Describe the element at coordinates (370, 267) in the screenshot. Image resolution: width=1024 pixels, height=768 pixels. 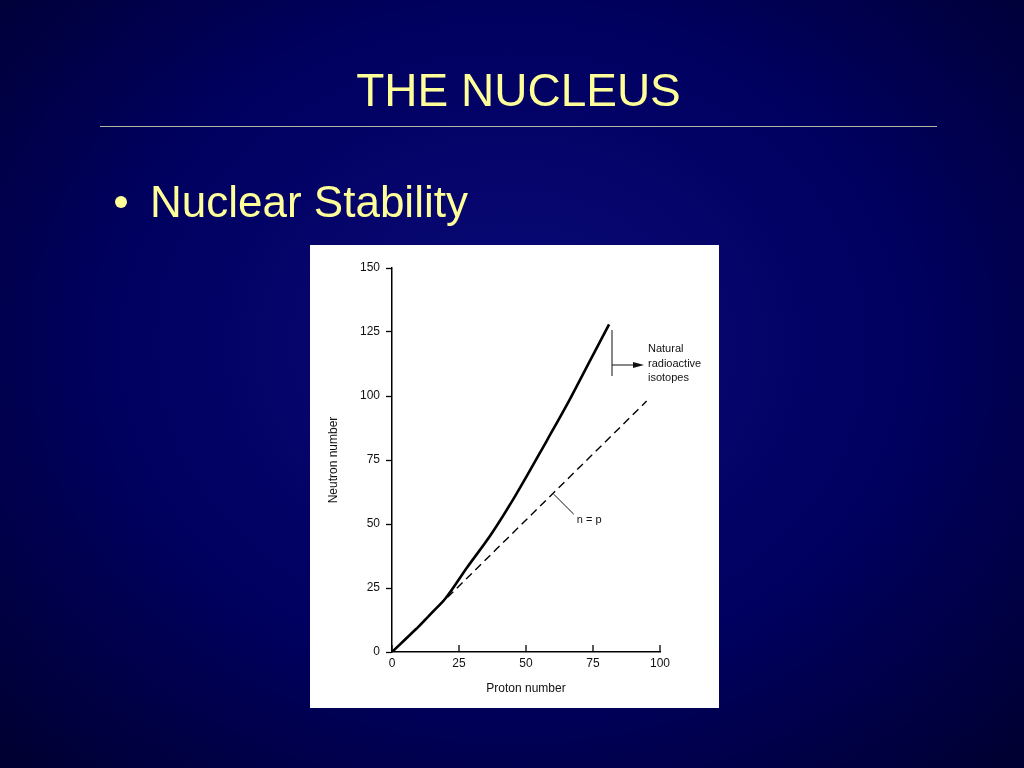
I see `y-tick-label: 150` at that location.